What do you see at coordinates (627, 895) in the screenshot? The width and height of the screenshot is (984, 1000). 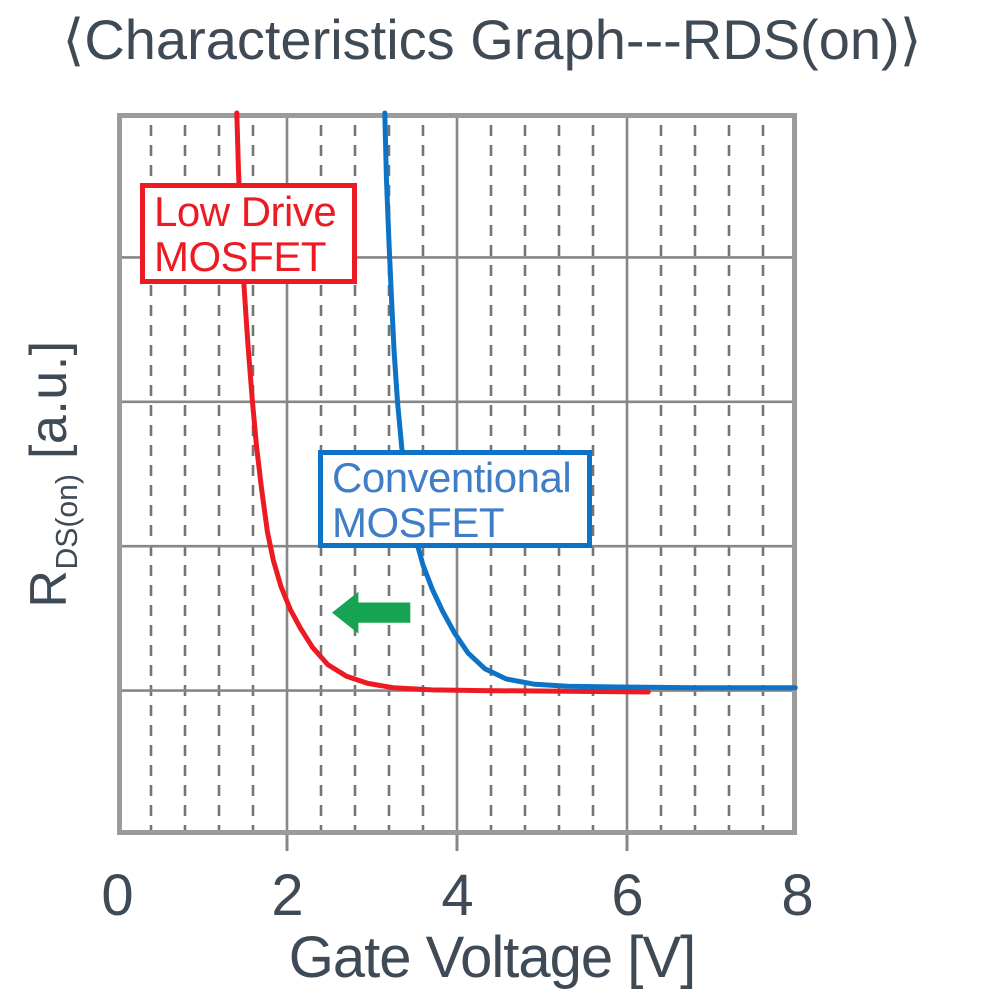 I see `x-tick-label: 6` at bounding box center [627, 895].